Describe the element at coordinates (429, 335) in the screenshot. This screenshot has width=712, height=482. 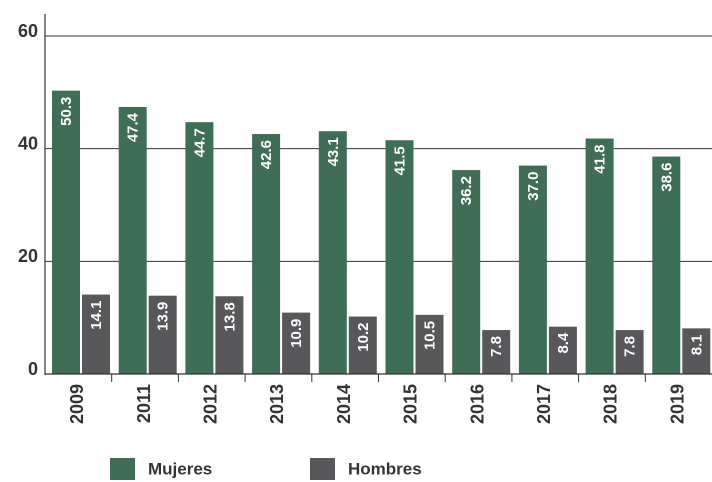
I see `value-label: 10.5` at that location.